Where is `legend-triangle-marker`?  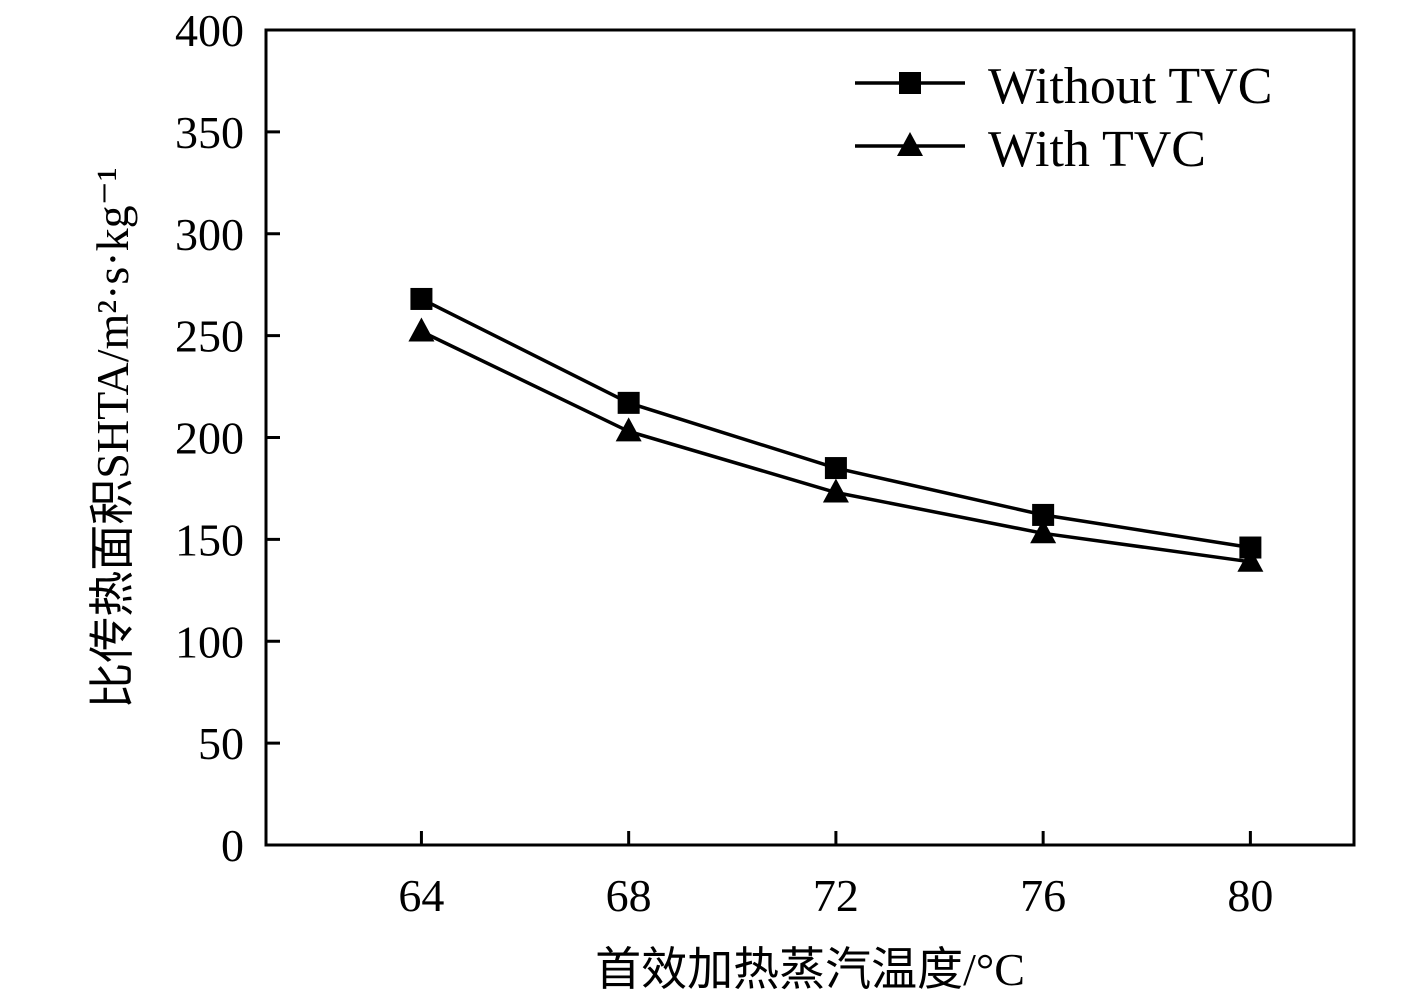
legend-triangle-marker is located at coordinates (910, 144).